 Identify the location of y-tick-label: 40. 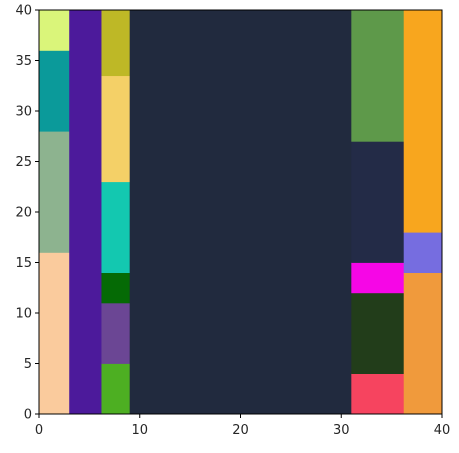
(23, 11).